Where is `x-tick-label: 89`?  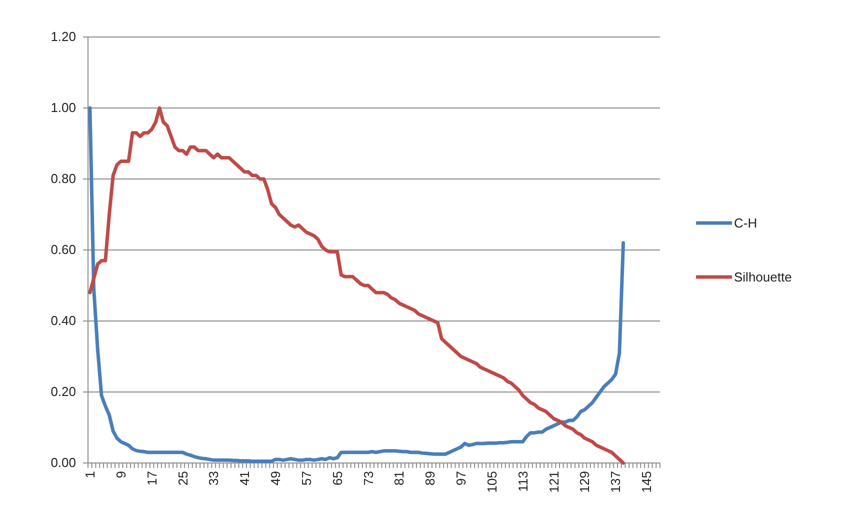 x-tick-label: 89 is located at coordinates (430, 478).